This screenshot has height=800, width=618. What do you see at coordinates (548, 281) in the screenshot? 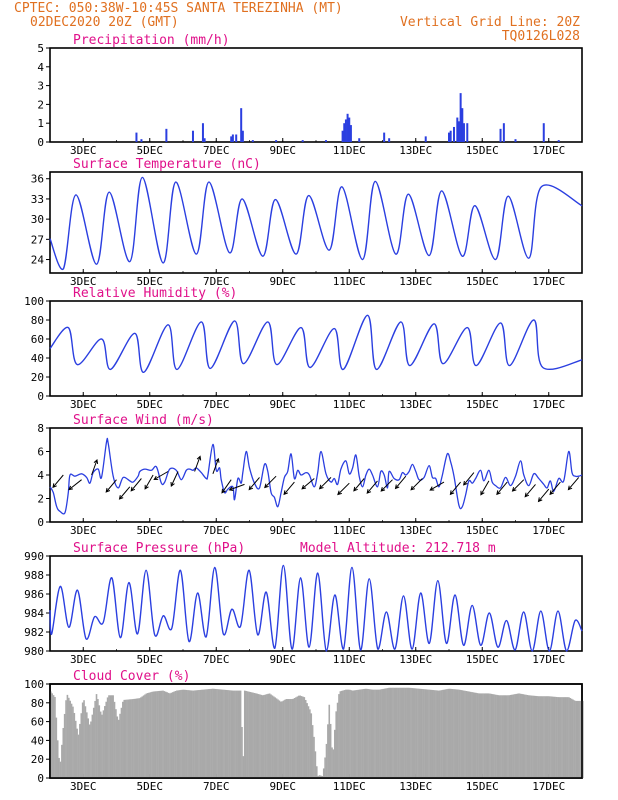
I see `temp-xtick-label: 17DEC` at bounding box center [548, 281].